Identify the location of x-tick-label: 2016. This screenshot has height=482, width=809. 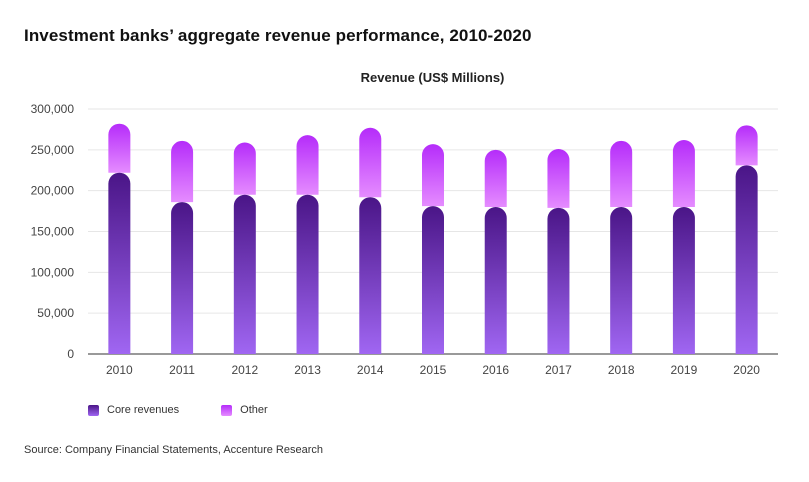
(495, 370).